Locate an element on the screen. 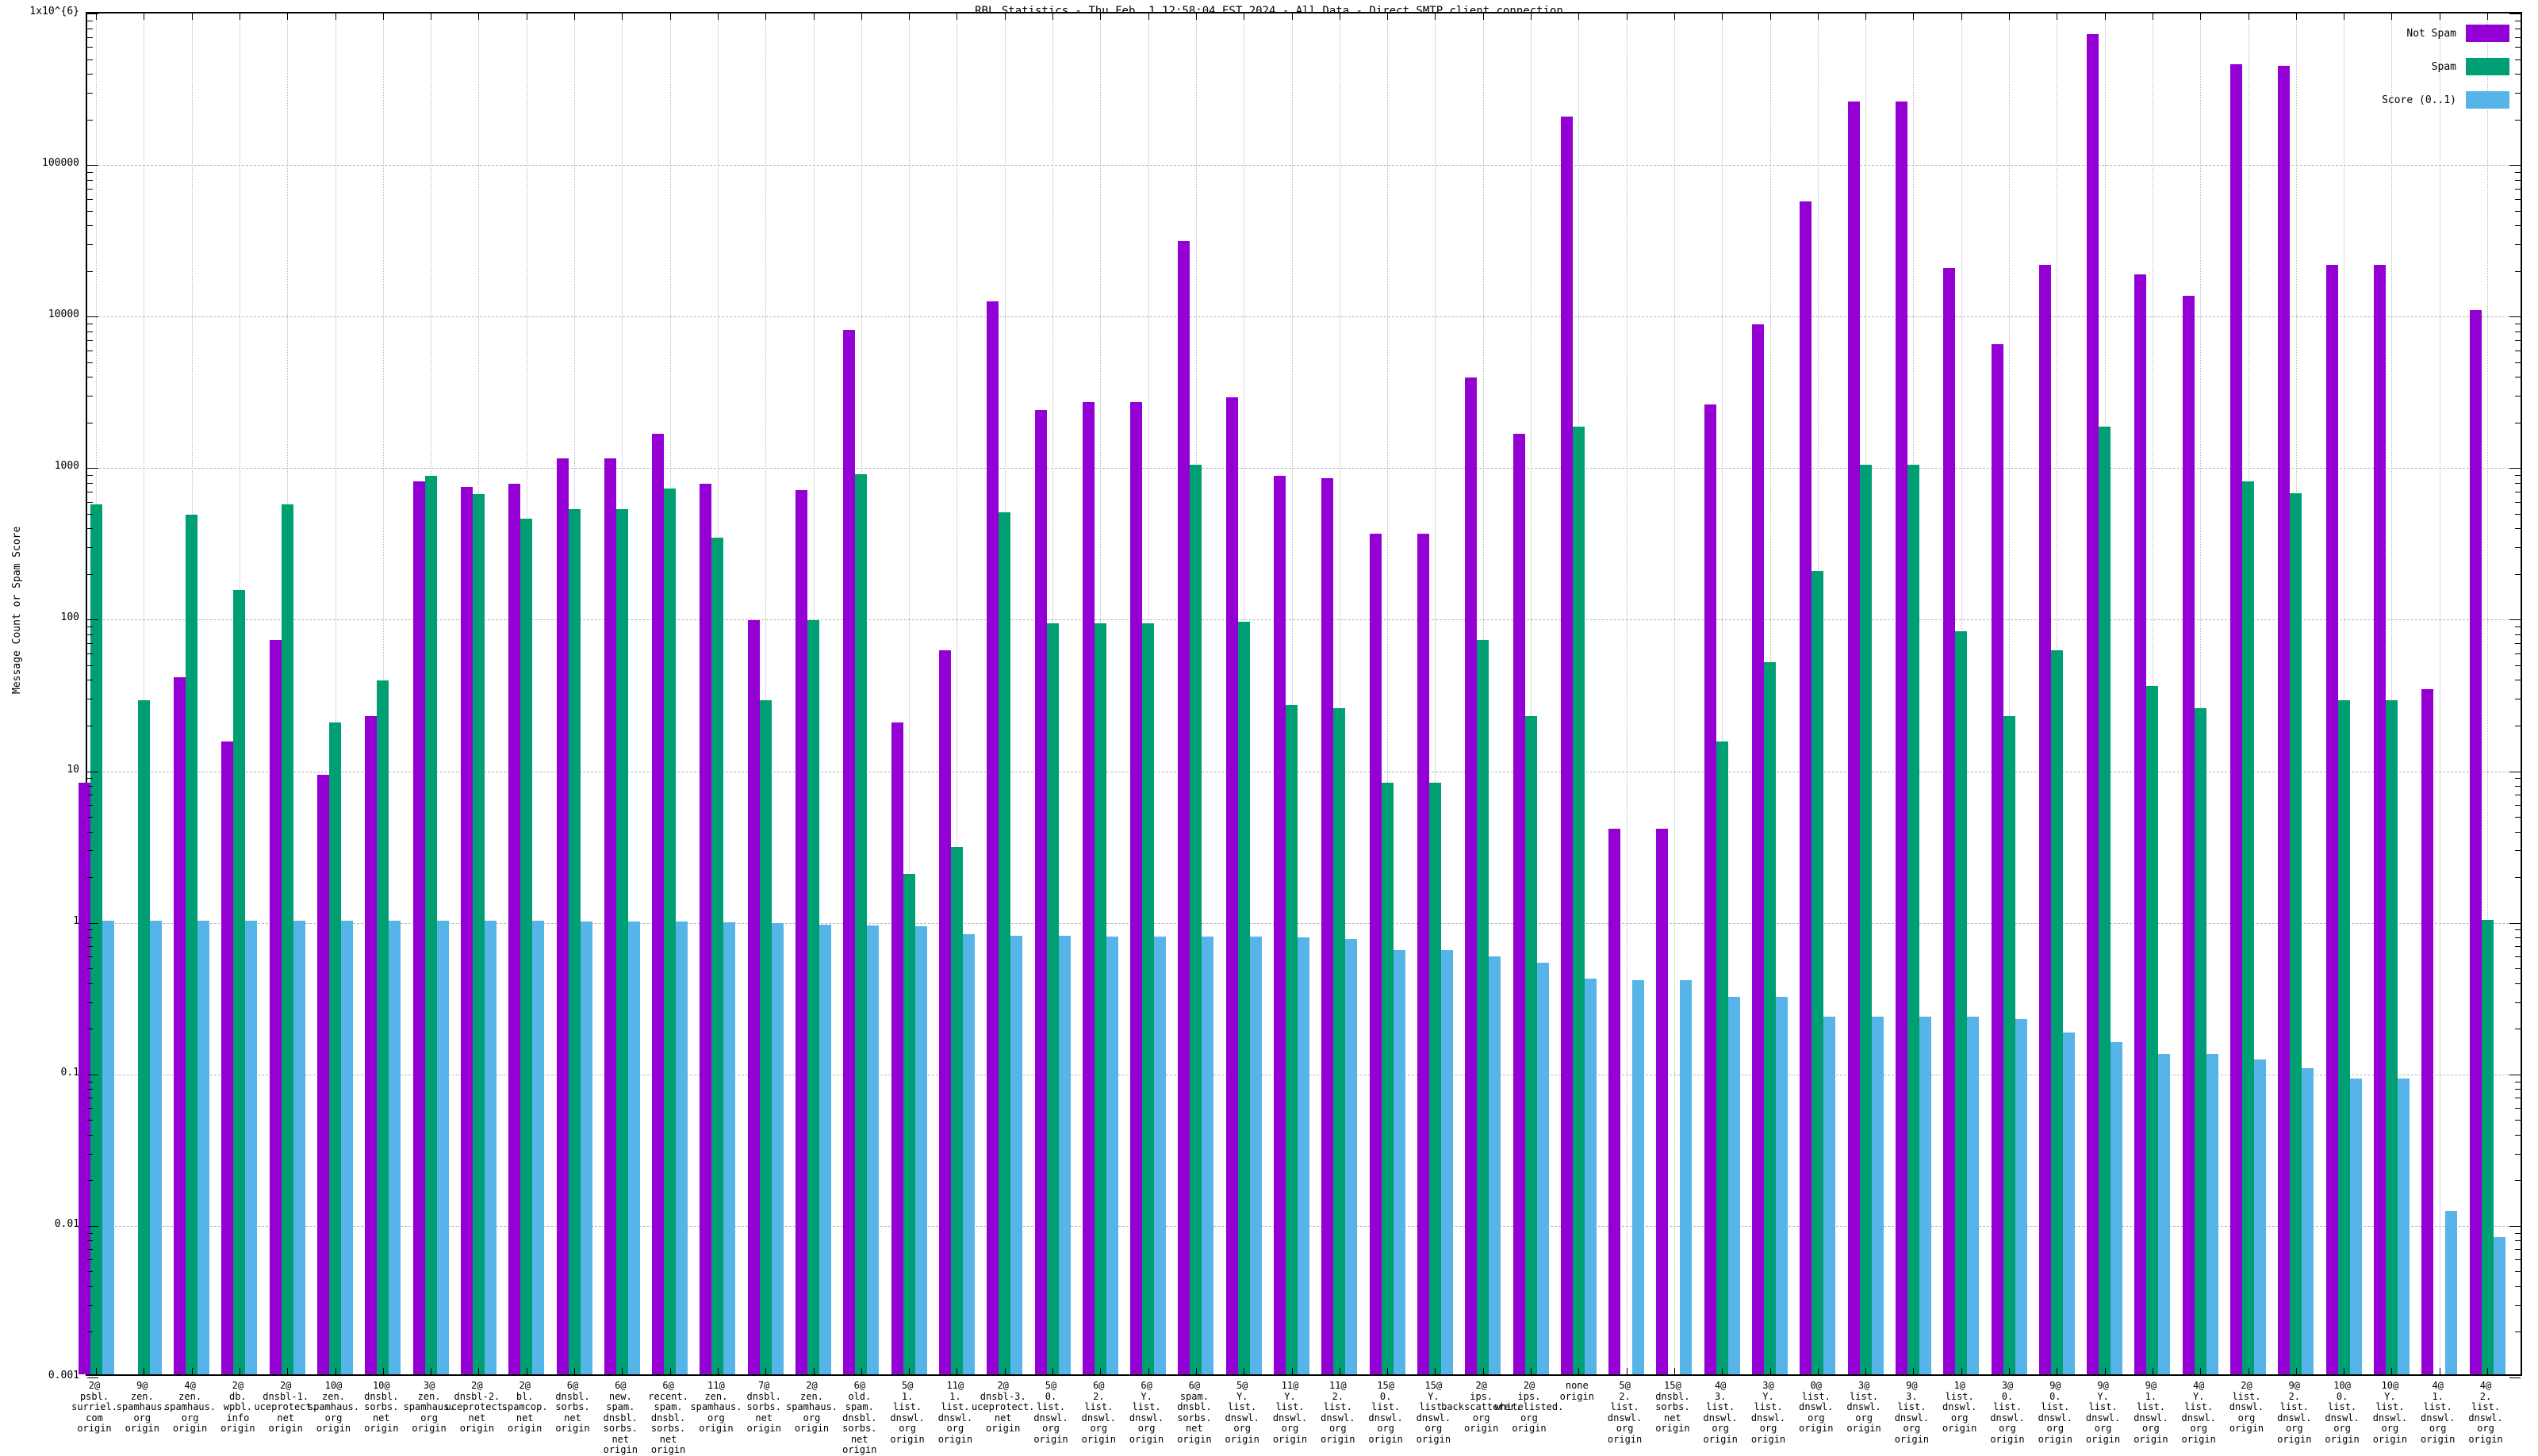 The width and height of the screenshot is (2538, 1456). y-tick-label: 0.1 is located at coordinates (69, 1072).